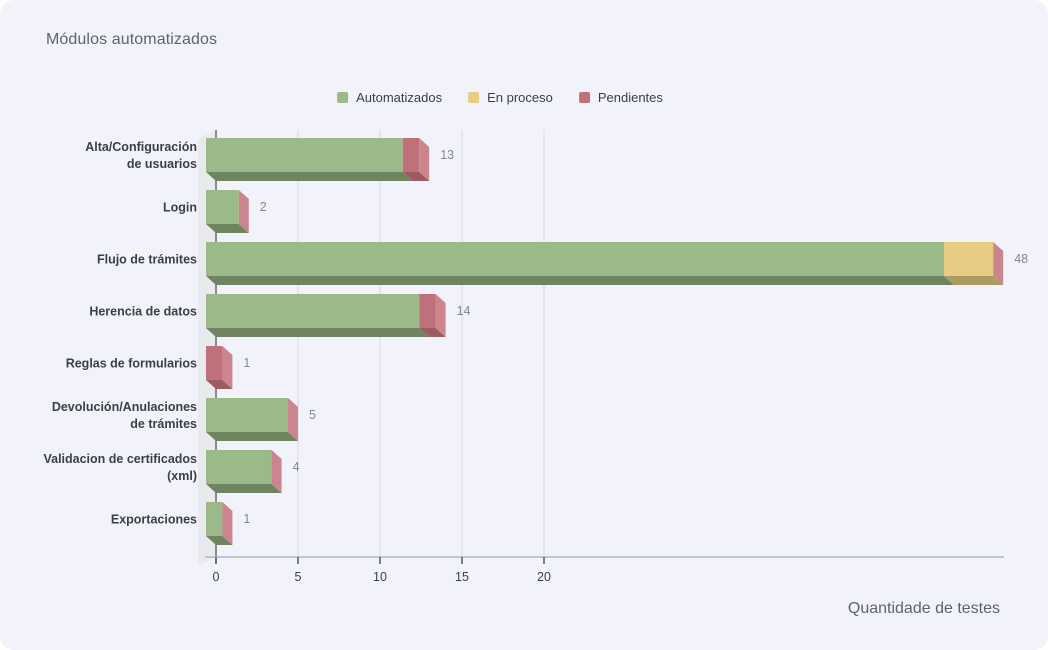  I want to click on chart-title: Módulos automatizados, so click(132, 39).